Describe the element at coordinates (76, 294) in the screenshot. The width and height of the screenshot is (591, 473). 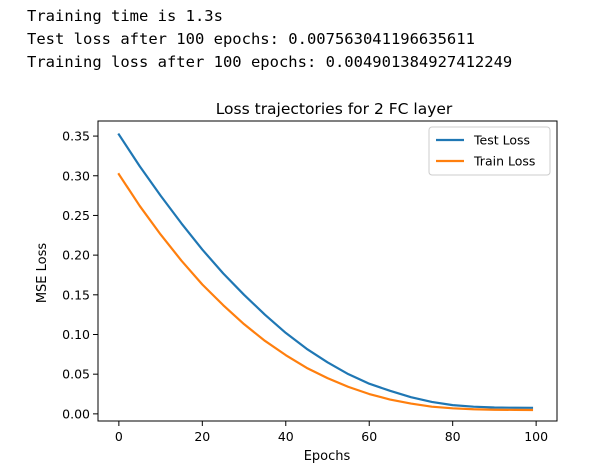
I see `y-tick-label: 0.15` at that location.